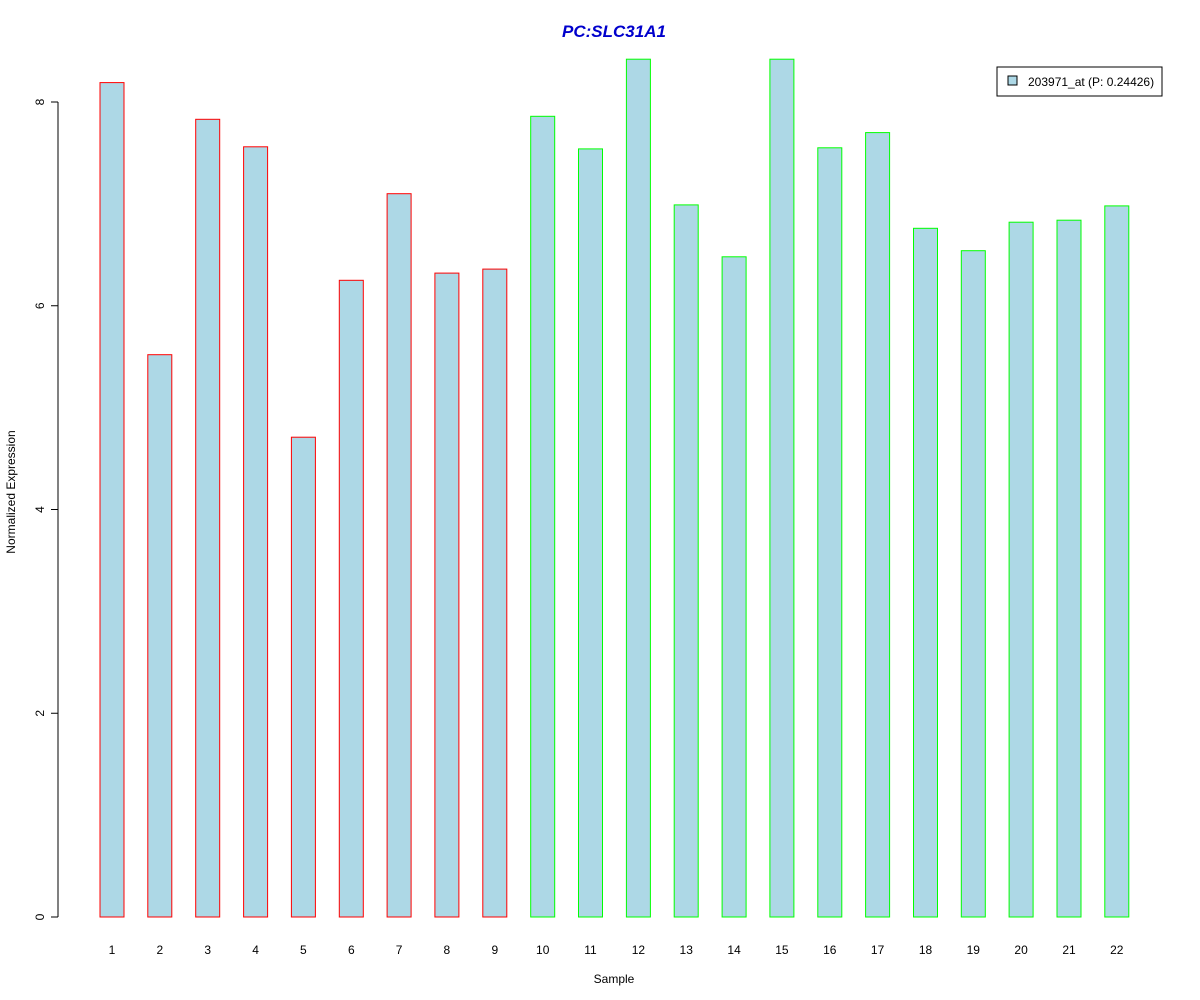  What do you see at coordinates (40, 713) in the screenshot?
I see `y-tick-label: 2` at bounding box center [40, 713].